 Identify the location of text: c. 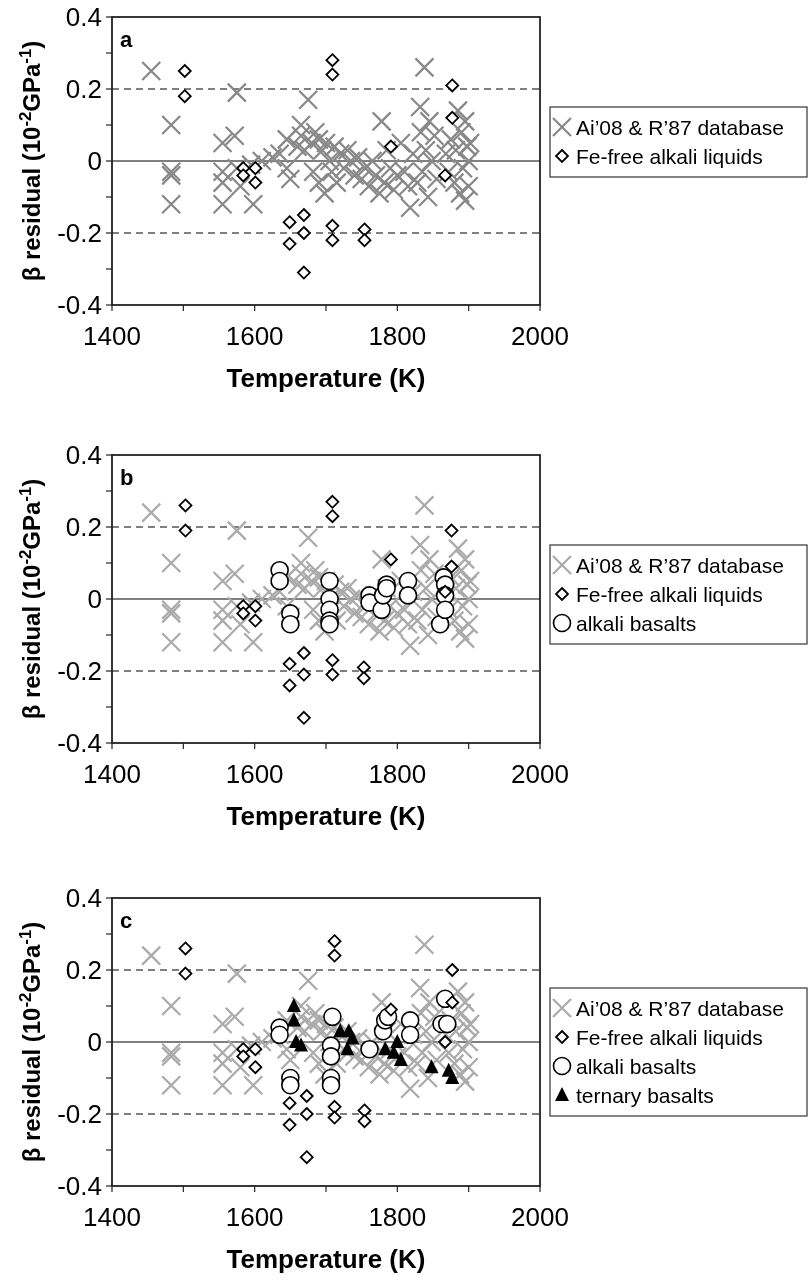
(126, 920).